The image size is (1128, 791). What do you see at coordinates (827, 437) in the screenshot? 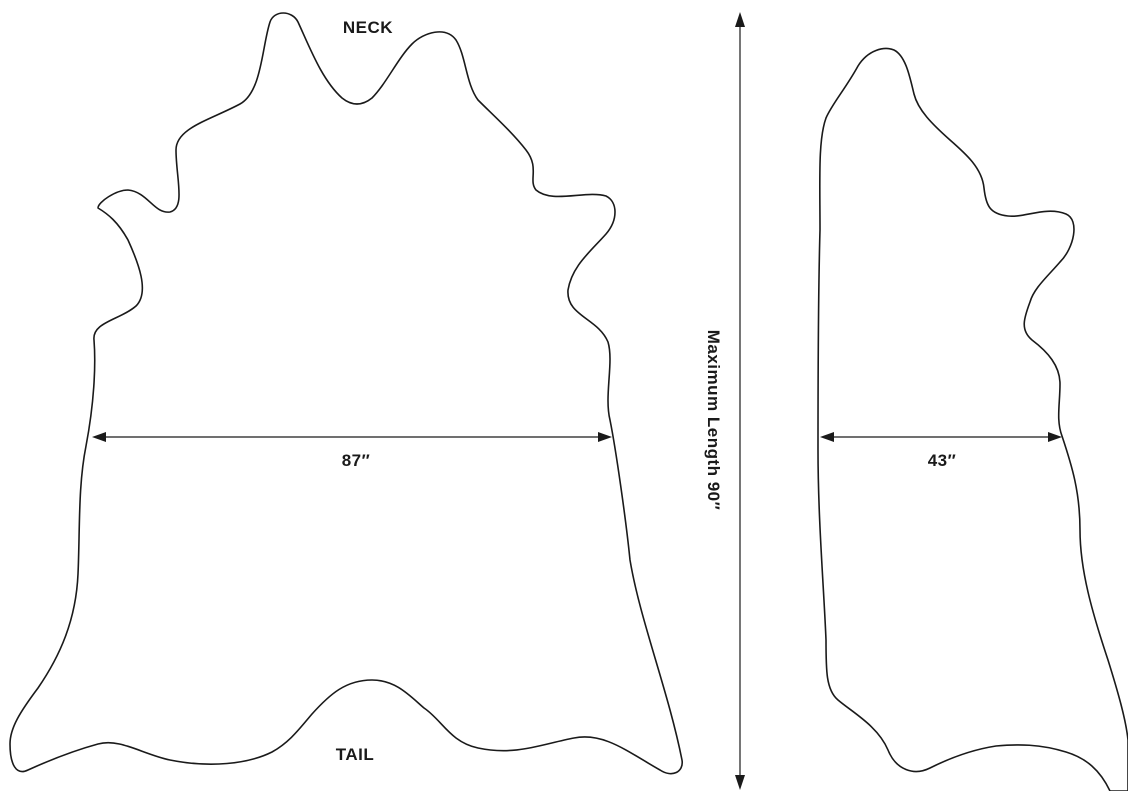
I see `width-43-left-arrowhead` at bounding box center [827, 437].